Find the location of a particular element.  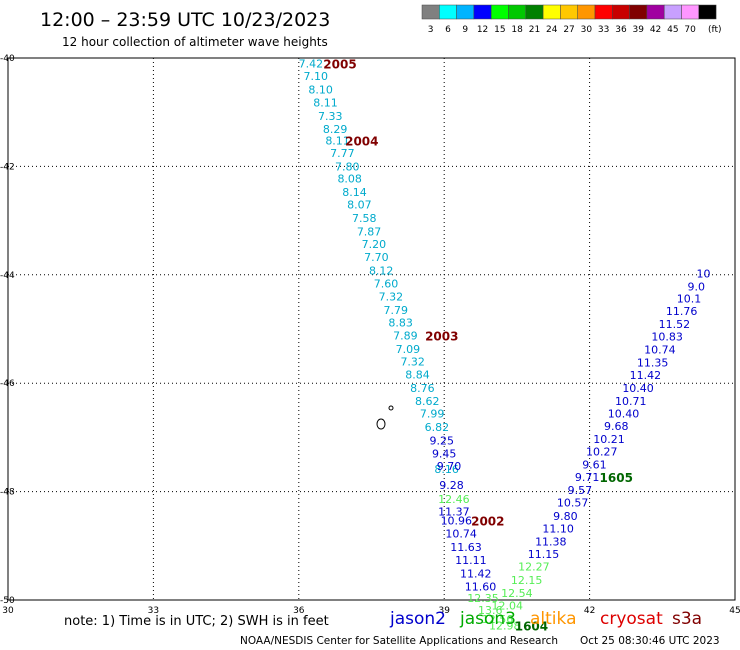

swh-value: 9.71 is located at coordinates (587, 477).